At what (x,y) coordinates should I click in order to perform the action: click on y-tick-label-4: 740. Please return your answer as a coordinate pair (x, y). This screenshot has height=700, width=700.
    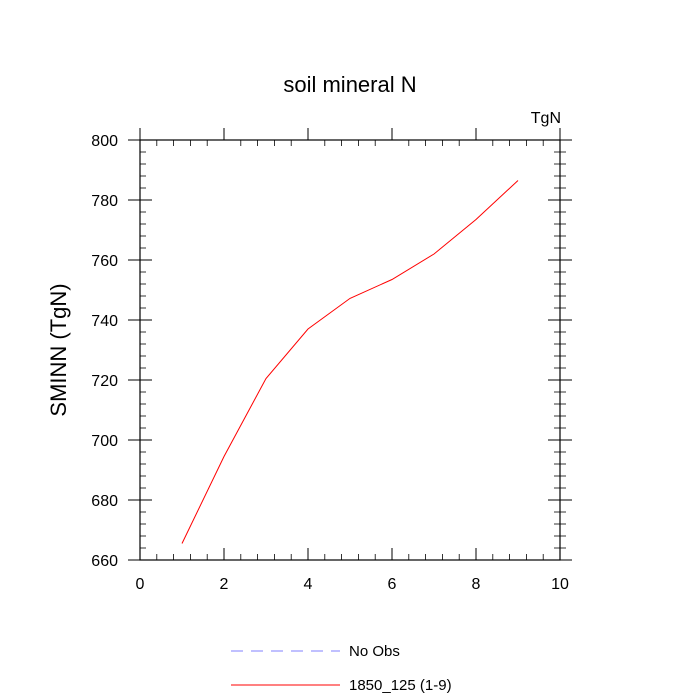
    Looking at the image, I should click on (104, 321).